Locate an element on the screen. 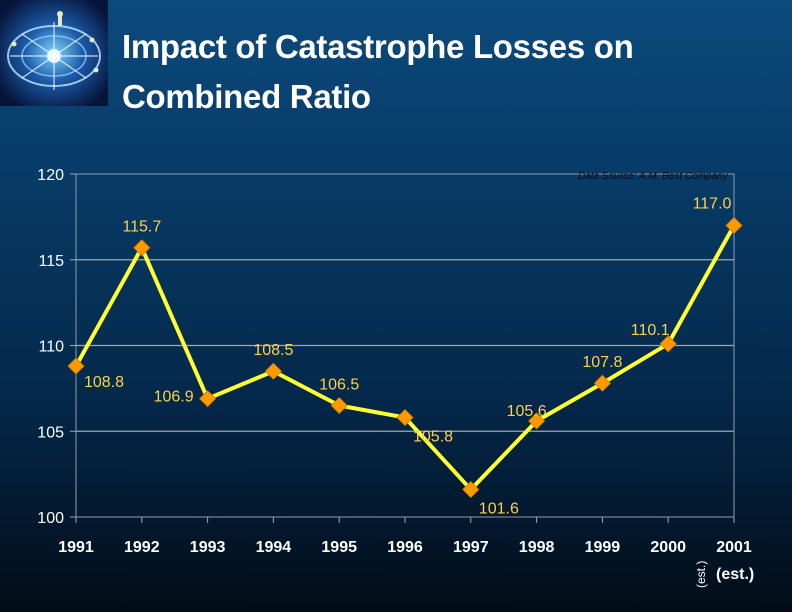 This screenshot has width=792, height=612. x-tick-label: 1996 is located at coordinates (405, 547).